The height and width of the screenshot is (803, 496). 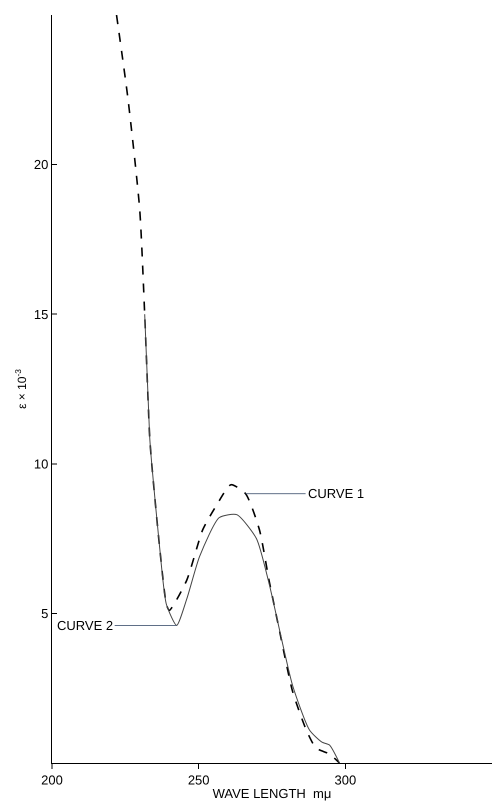 I want to click on x-tick-label: 200, so click(x=52, y=780).